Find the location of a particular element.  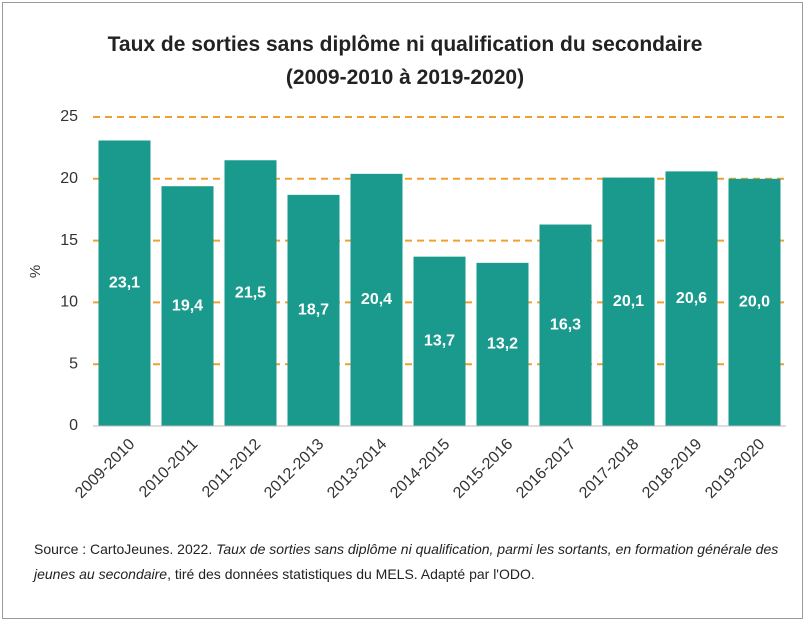

x-tick-label: 2019-2020 is located at coordinates (735, 469).